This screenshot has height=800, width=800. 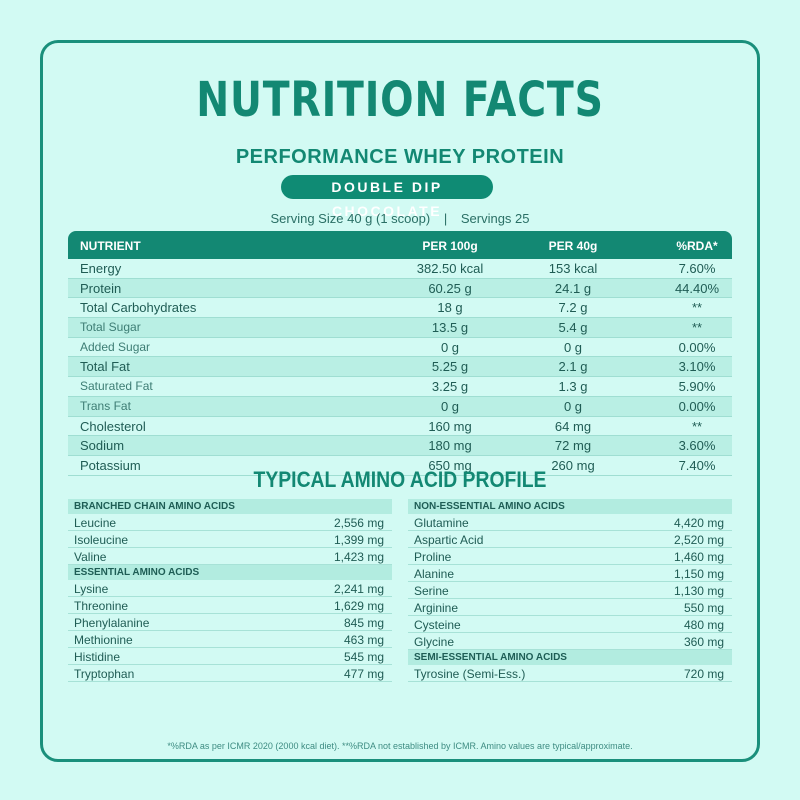 I want to click on amino-row: Tyrosine (Semi-Ess.) 720 mg, so click(x=570, y=673).